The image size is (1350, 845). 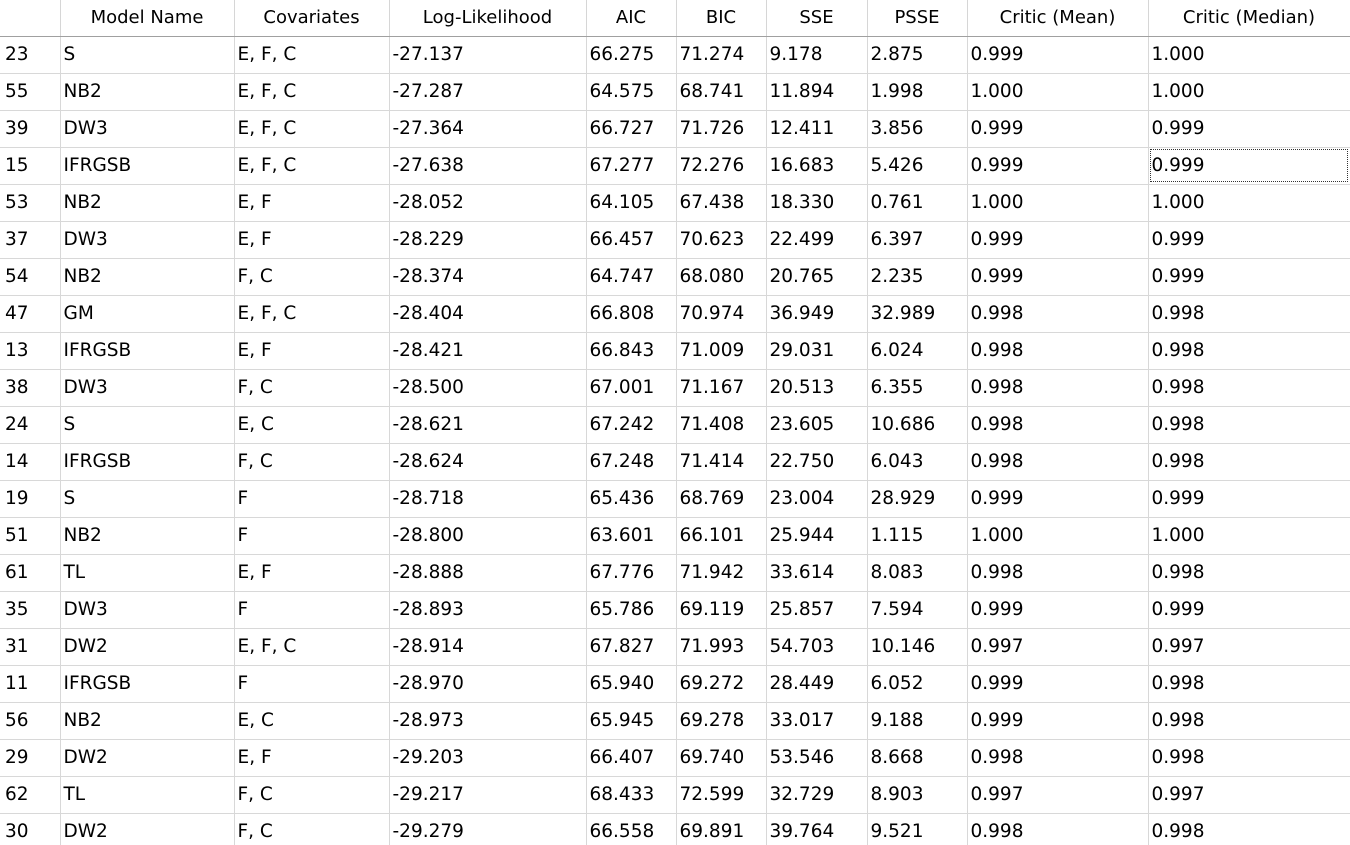 What do you see at coordinates (721, 388) in the screenshot?
I see `bic-cell: 71.167` at bounding box center [721, 388].